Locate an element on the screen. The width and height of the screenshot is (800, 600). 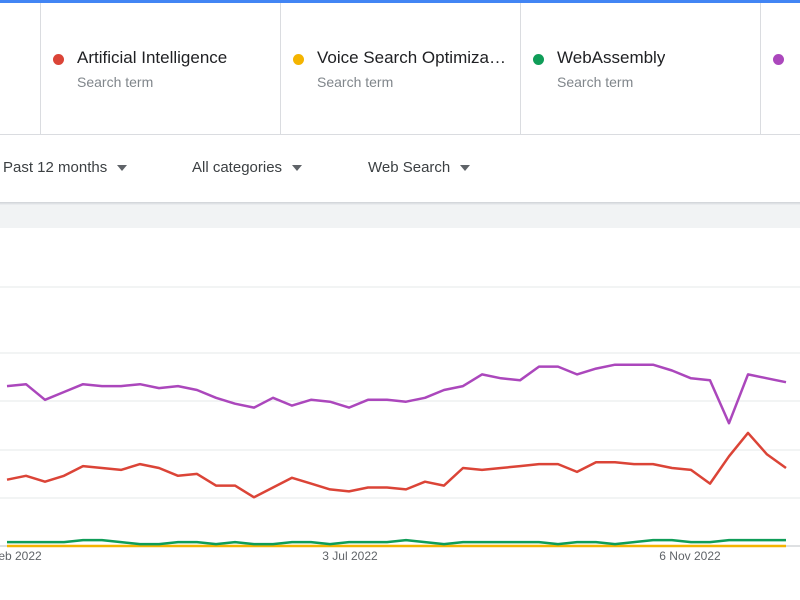
series-line is located at coordinates (396, 394).